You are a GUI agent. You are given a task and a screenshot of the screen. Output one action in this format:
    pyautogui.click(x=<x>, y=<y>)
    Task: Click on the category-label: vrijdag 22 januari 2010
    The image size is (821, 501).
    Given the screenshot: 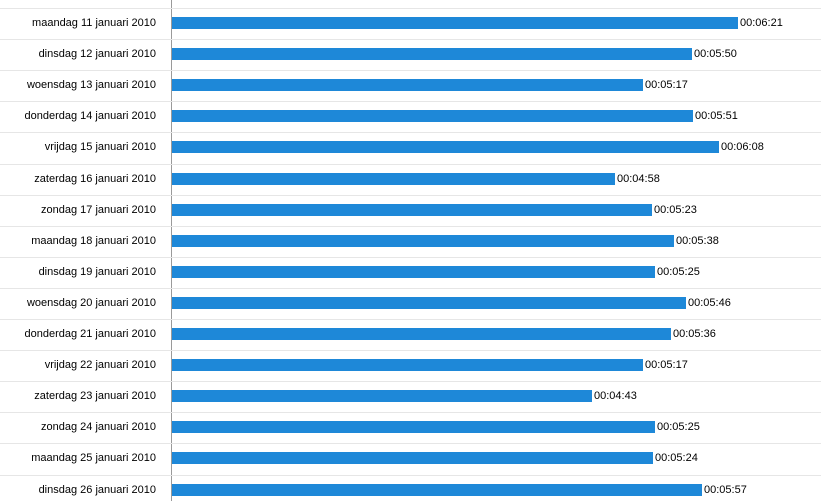 What is the action you would take?
    pyautogui.click(x=100, y=365)
    